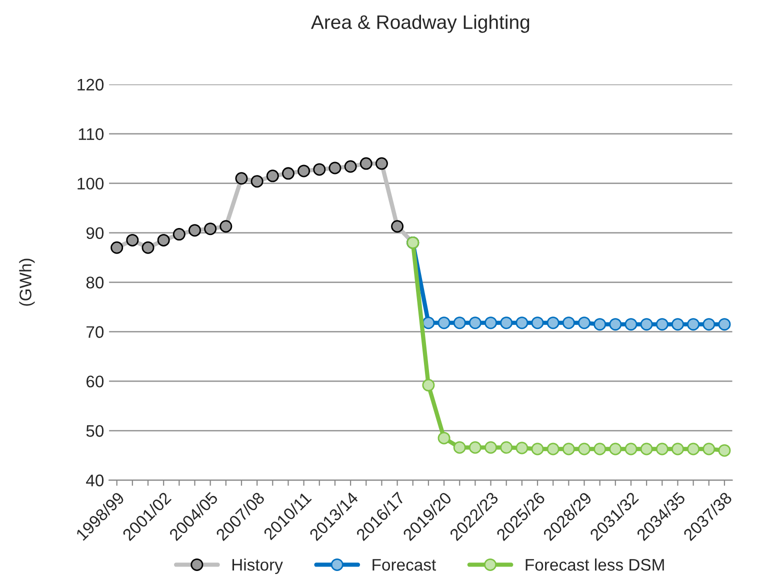  What do you see at coordinates (420, 23) in the screenshot?
I see `chart-title: Area & Roadway Lighting` at bounding box center [420, 23].